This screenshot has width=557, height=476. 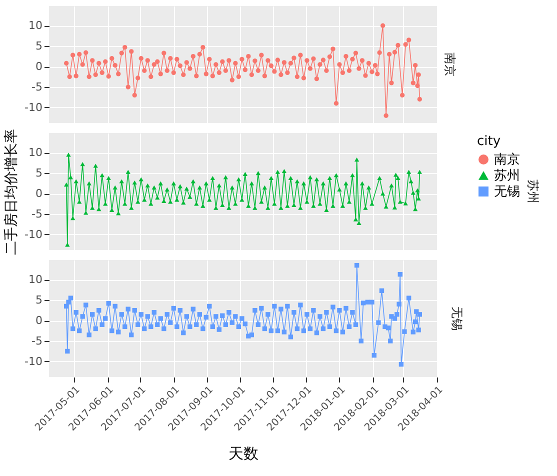 What do you see at coordinates (489, 141) in the screenshot?
I see `legend-title: city` at bounding box center [489, 141].